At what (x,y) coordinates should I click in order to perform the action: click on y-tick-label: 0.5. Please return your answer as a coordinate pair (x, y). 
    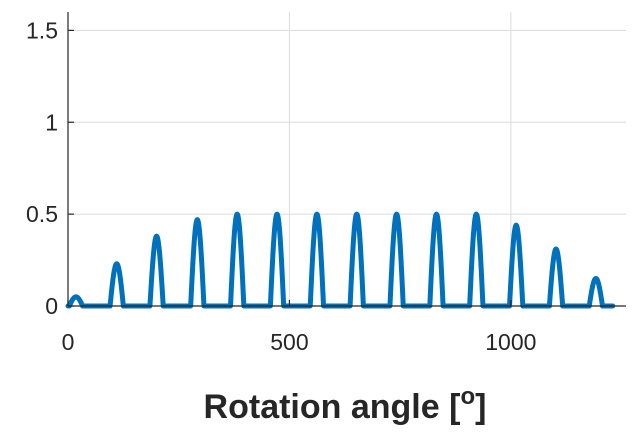
    Looking at the image, I should click on (42, 214).